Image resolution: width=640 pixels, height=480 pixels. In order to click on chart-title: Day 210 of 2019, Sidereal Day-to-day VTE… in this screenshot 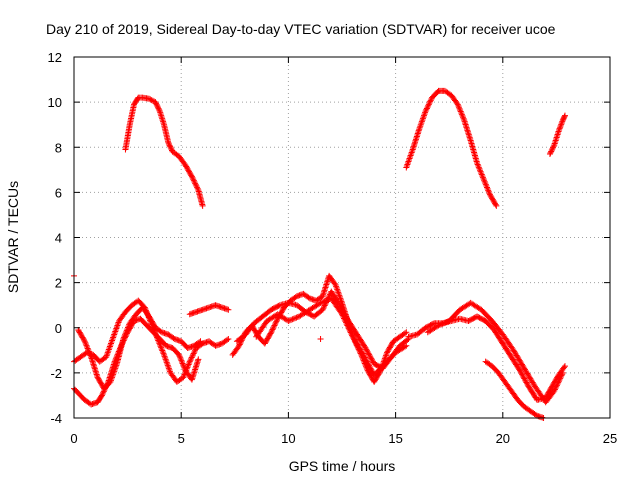, I will do `click(301, 29)`.